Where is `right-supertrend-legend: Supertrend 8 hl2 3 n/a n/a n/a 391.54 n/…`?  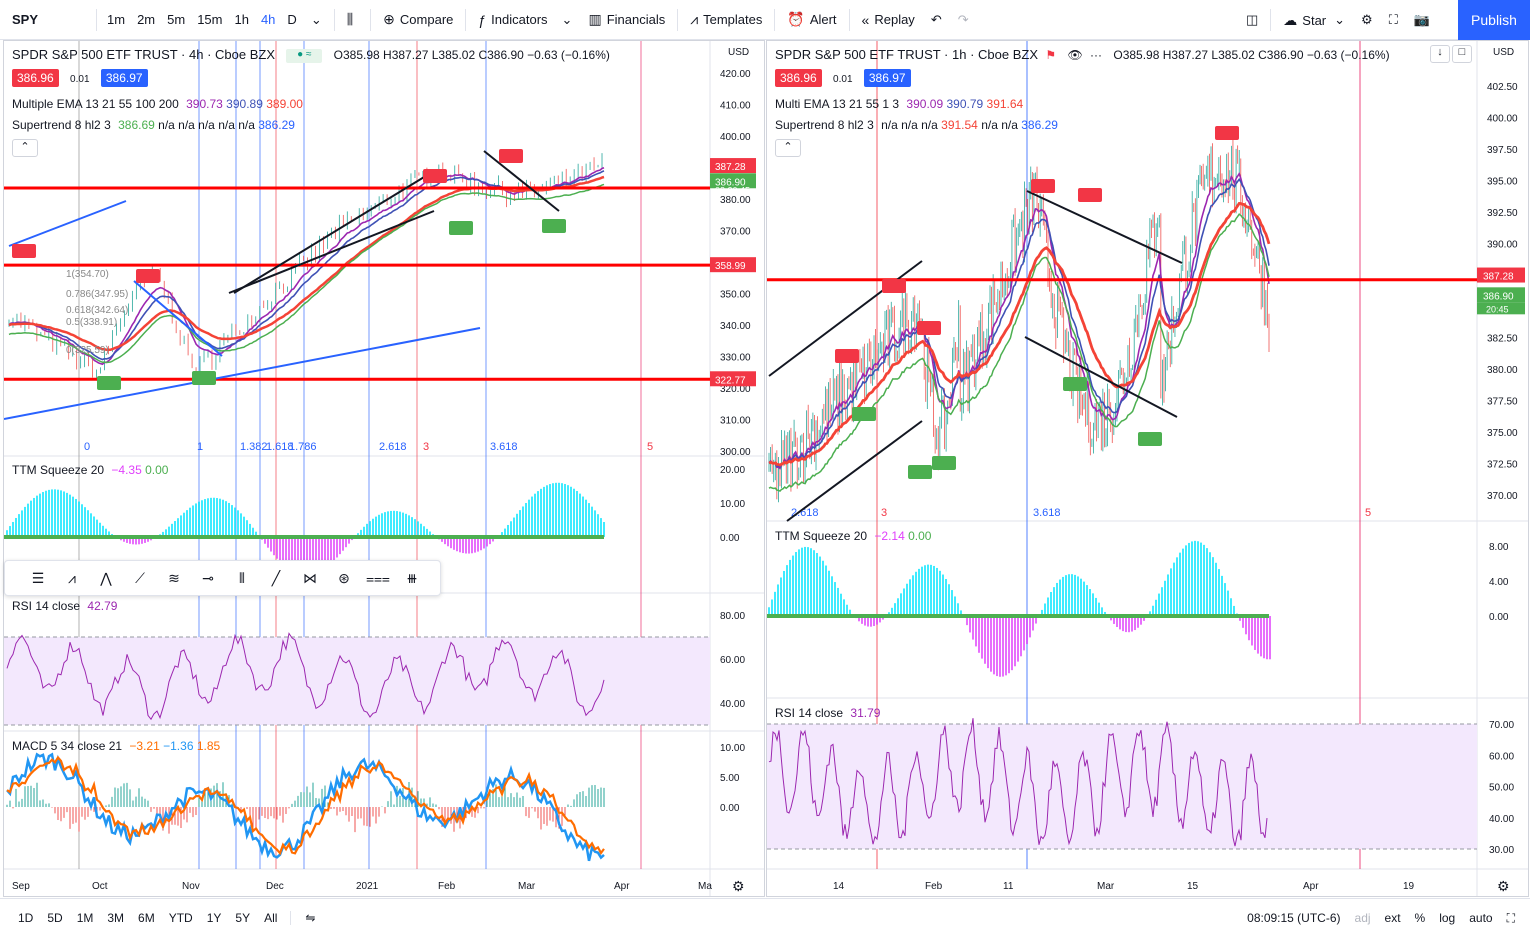 right-supertrend-legend: Supertrend 8 hl2 3 n/a n/a n/a 391.54 n/… is located at coordinates (916, 125).